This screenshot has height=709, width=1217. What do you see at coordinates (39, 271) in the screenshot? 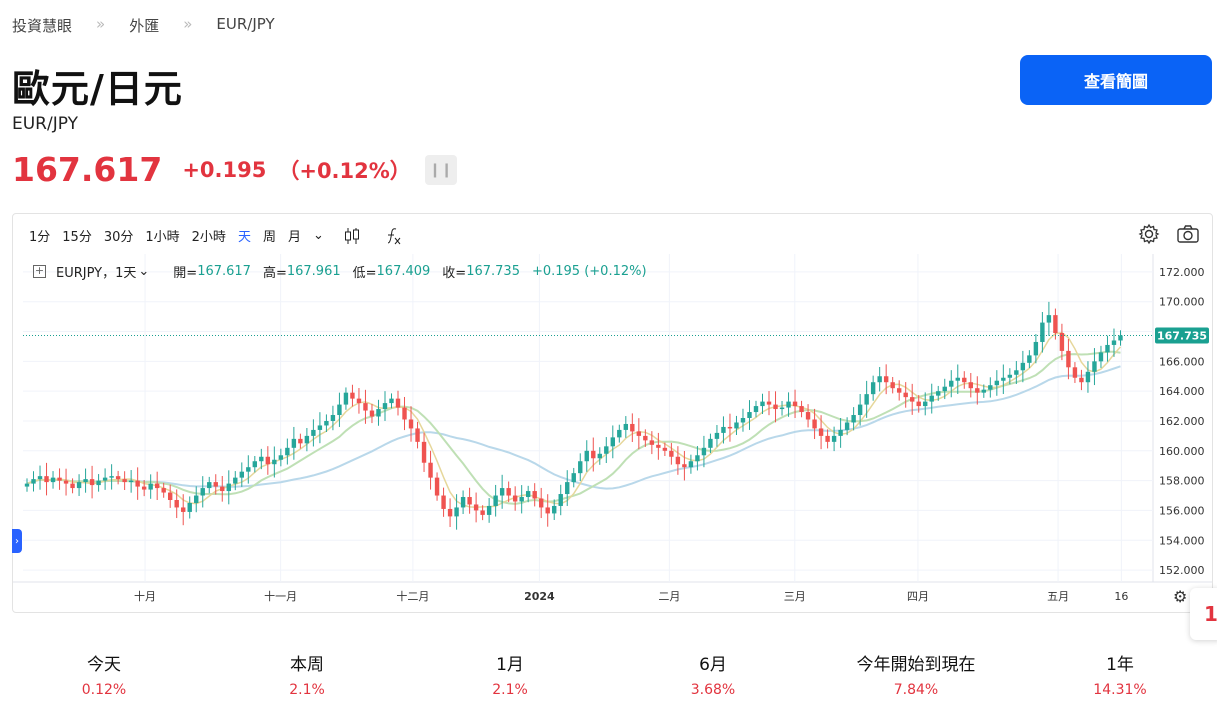
I see `expand-plus-icon: +` at bounding box center [39, 271].